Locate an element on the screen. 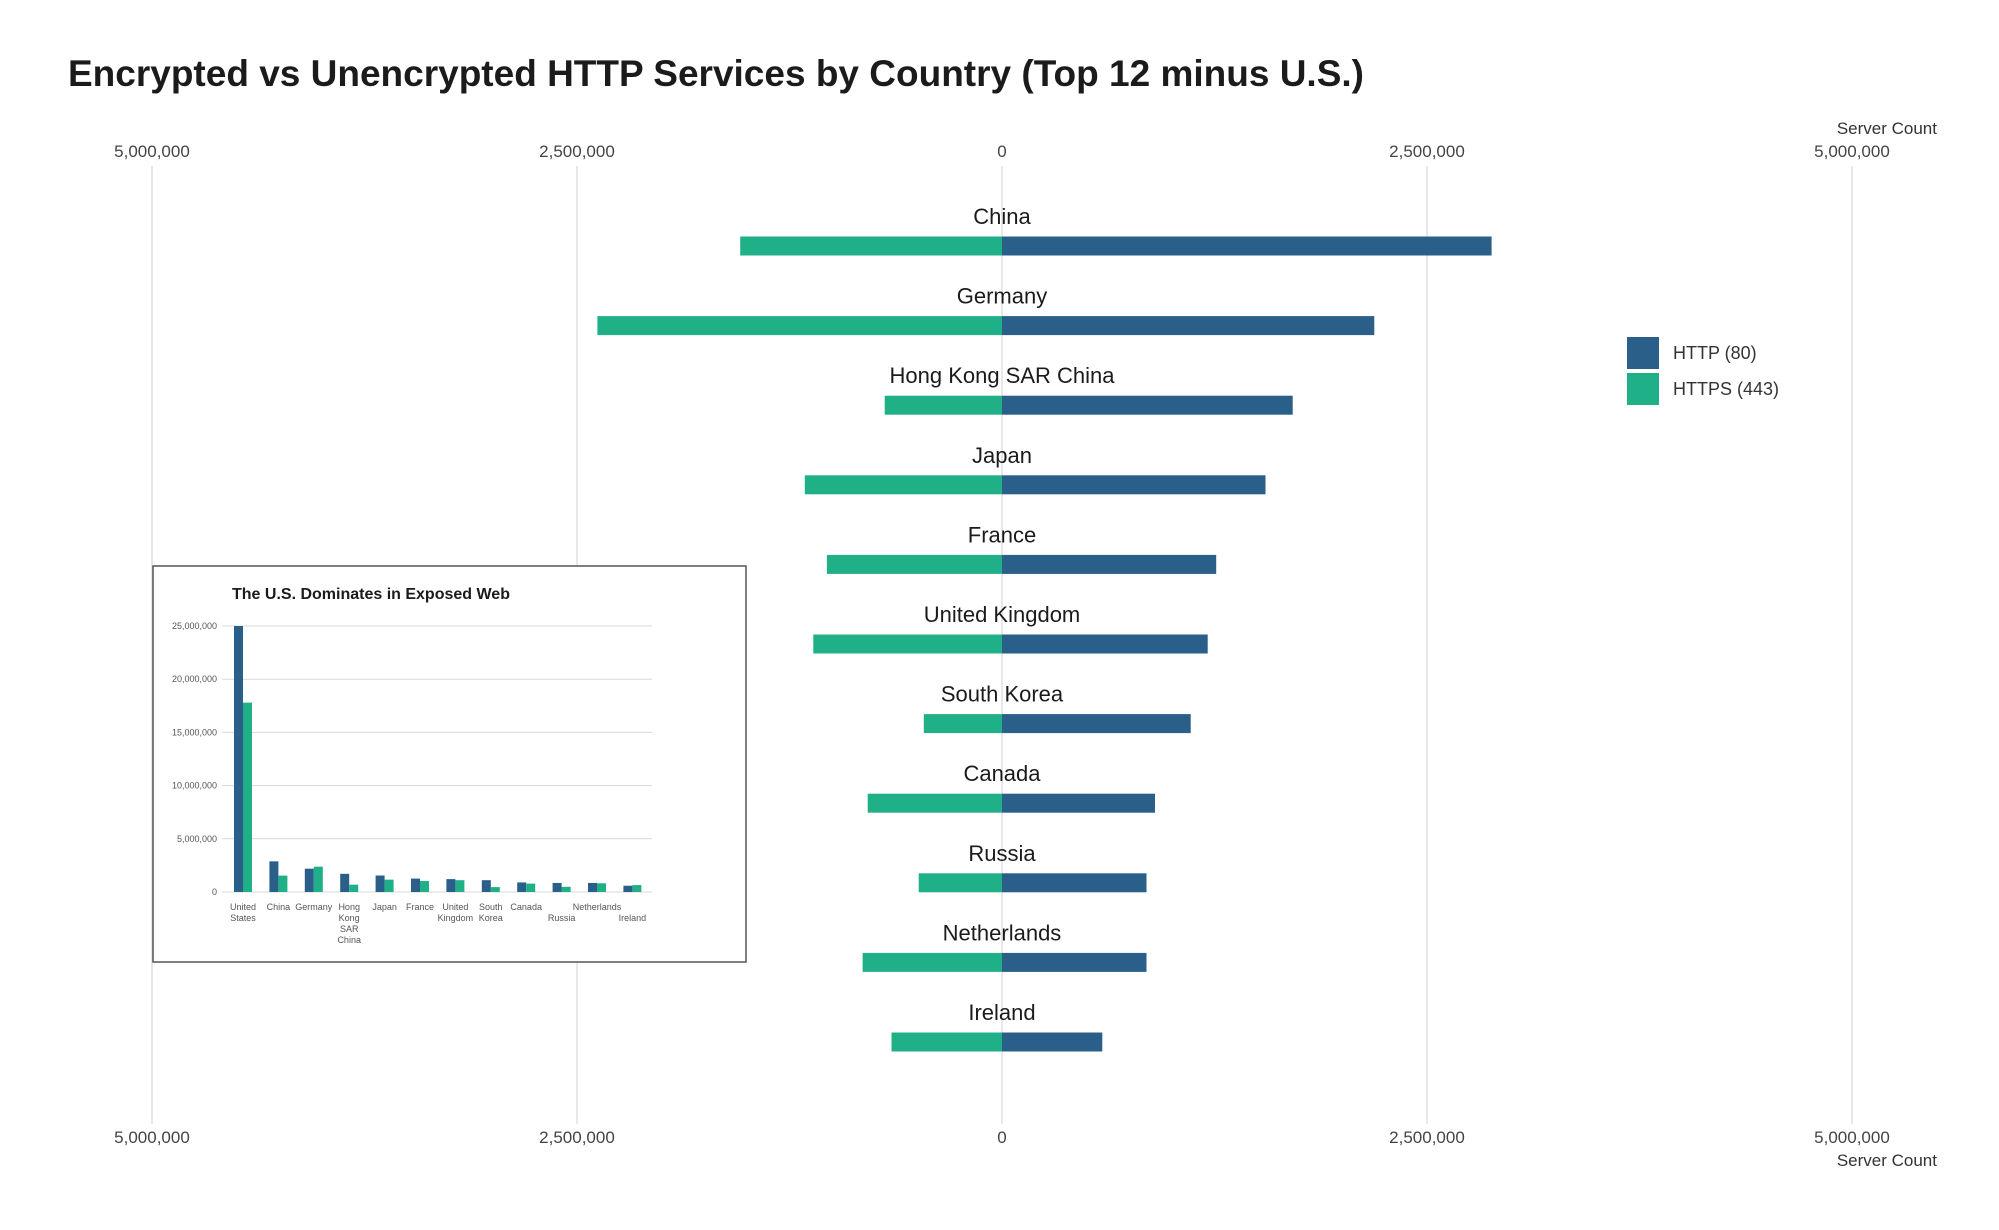  x-axis-title-bottom: Server Count is located at coordinates (1887, 1160).